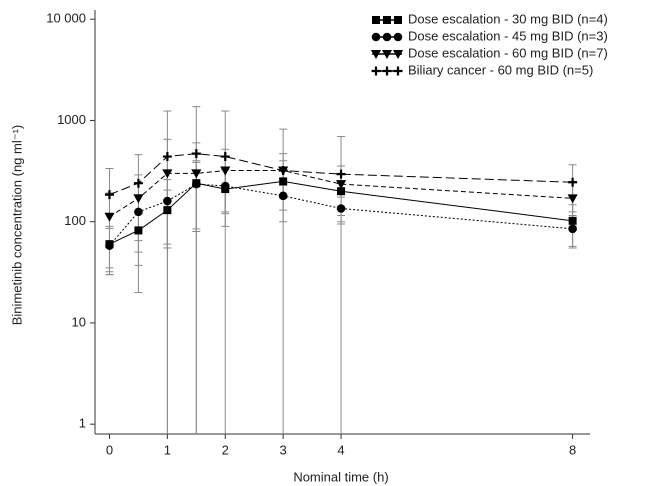  I want to click on y-tick-label: 10 000, so click(66, 18).